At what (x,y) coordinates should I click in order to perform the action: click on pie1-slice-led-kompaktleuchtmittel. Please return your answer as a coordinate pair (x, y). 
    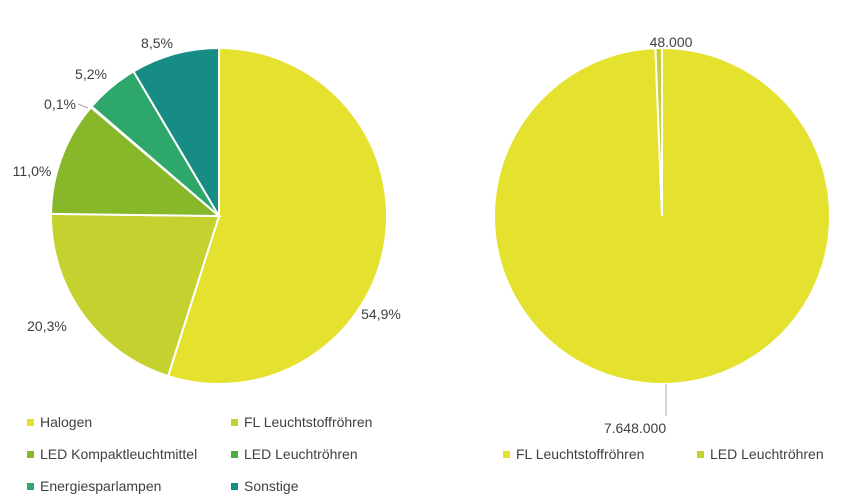
    Looking at the image, I should click on (136, 161).